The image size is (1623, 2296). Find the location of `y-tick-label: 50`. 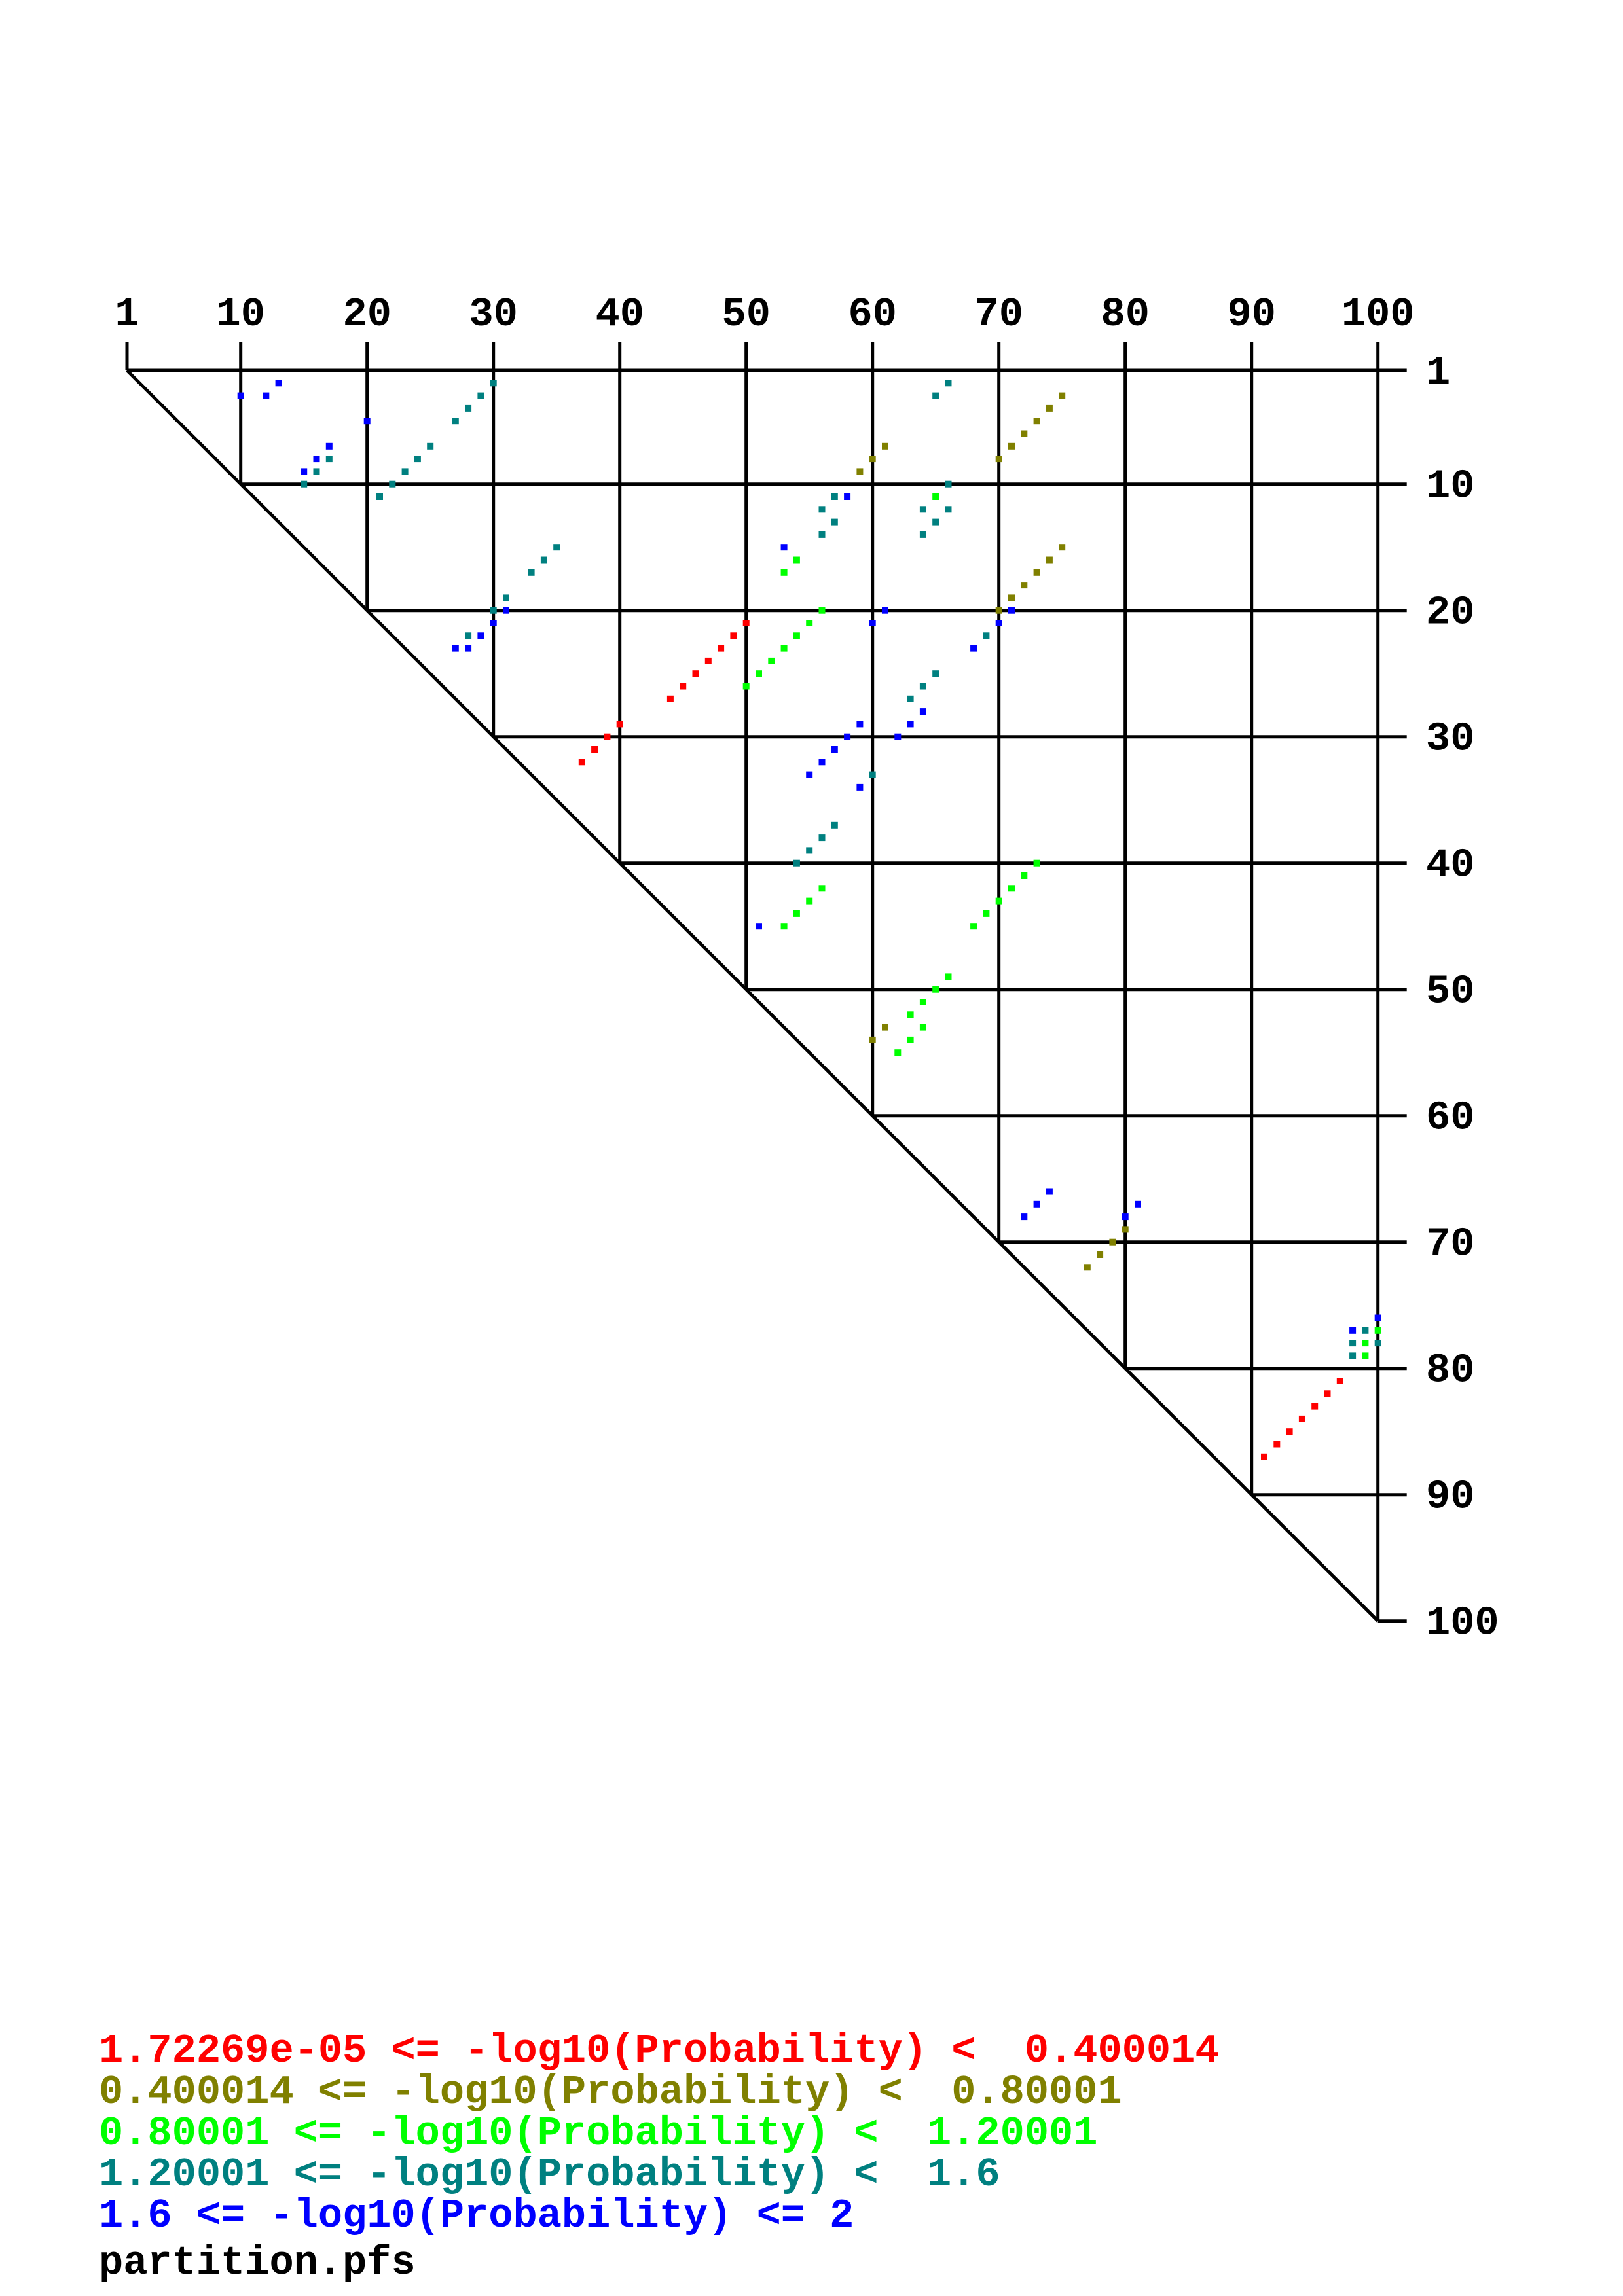

y-tick-label: 50 is located at coordinates (1450, 992).